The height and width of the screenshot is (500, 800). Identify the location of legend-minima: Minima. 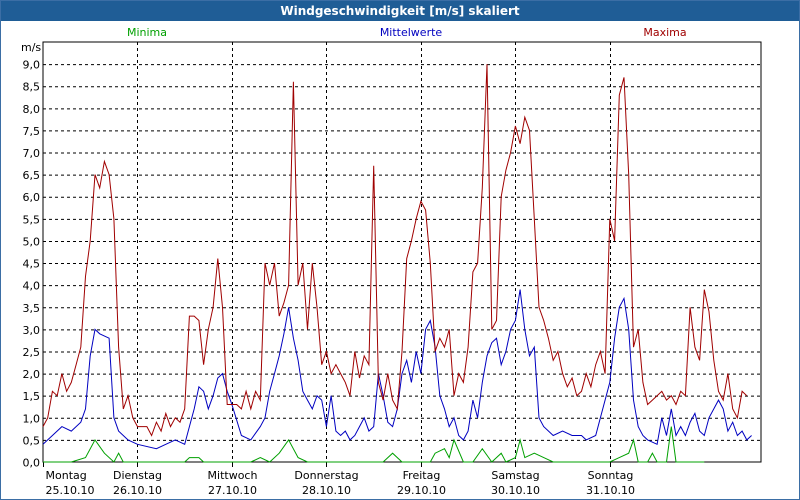
(147, 32).